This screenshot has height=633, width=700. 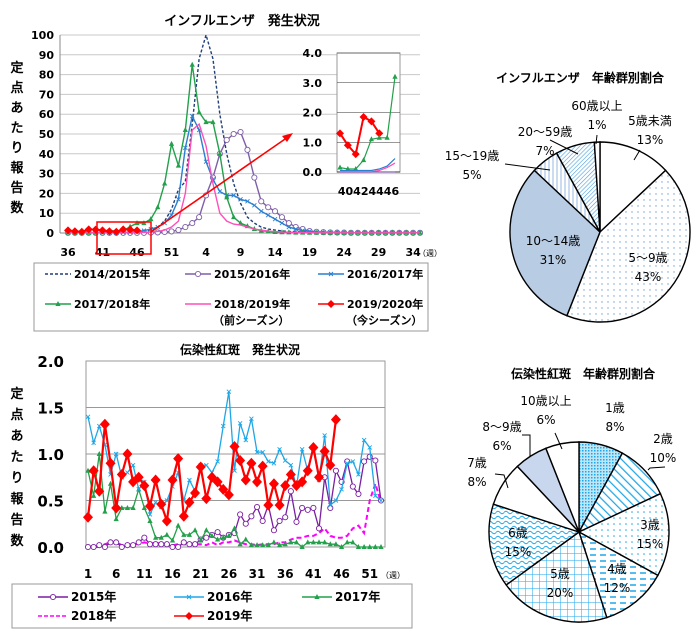 I want to click on legend-marker, so click(x=53, y=597).